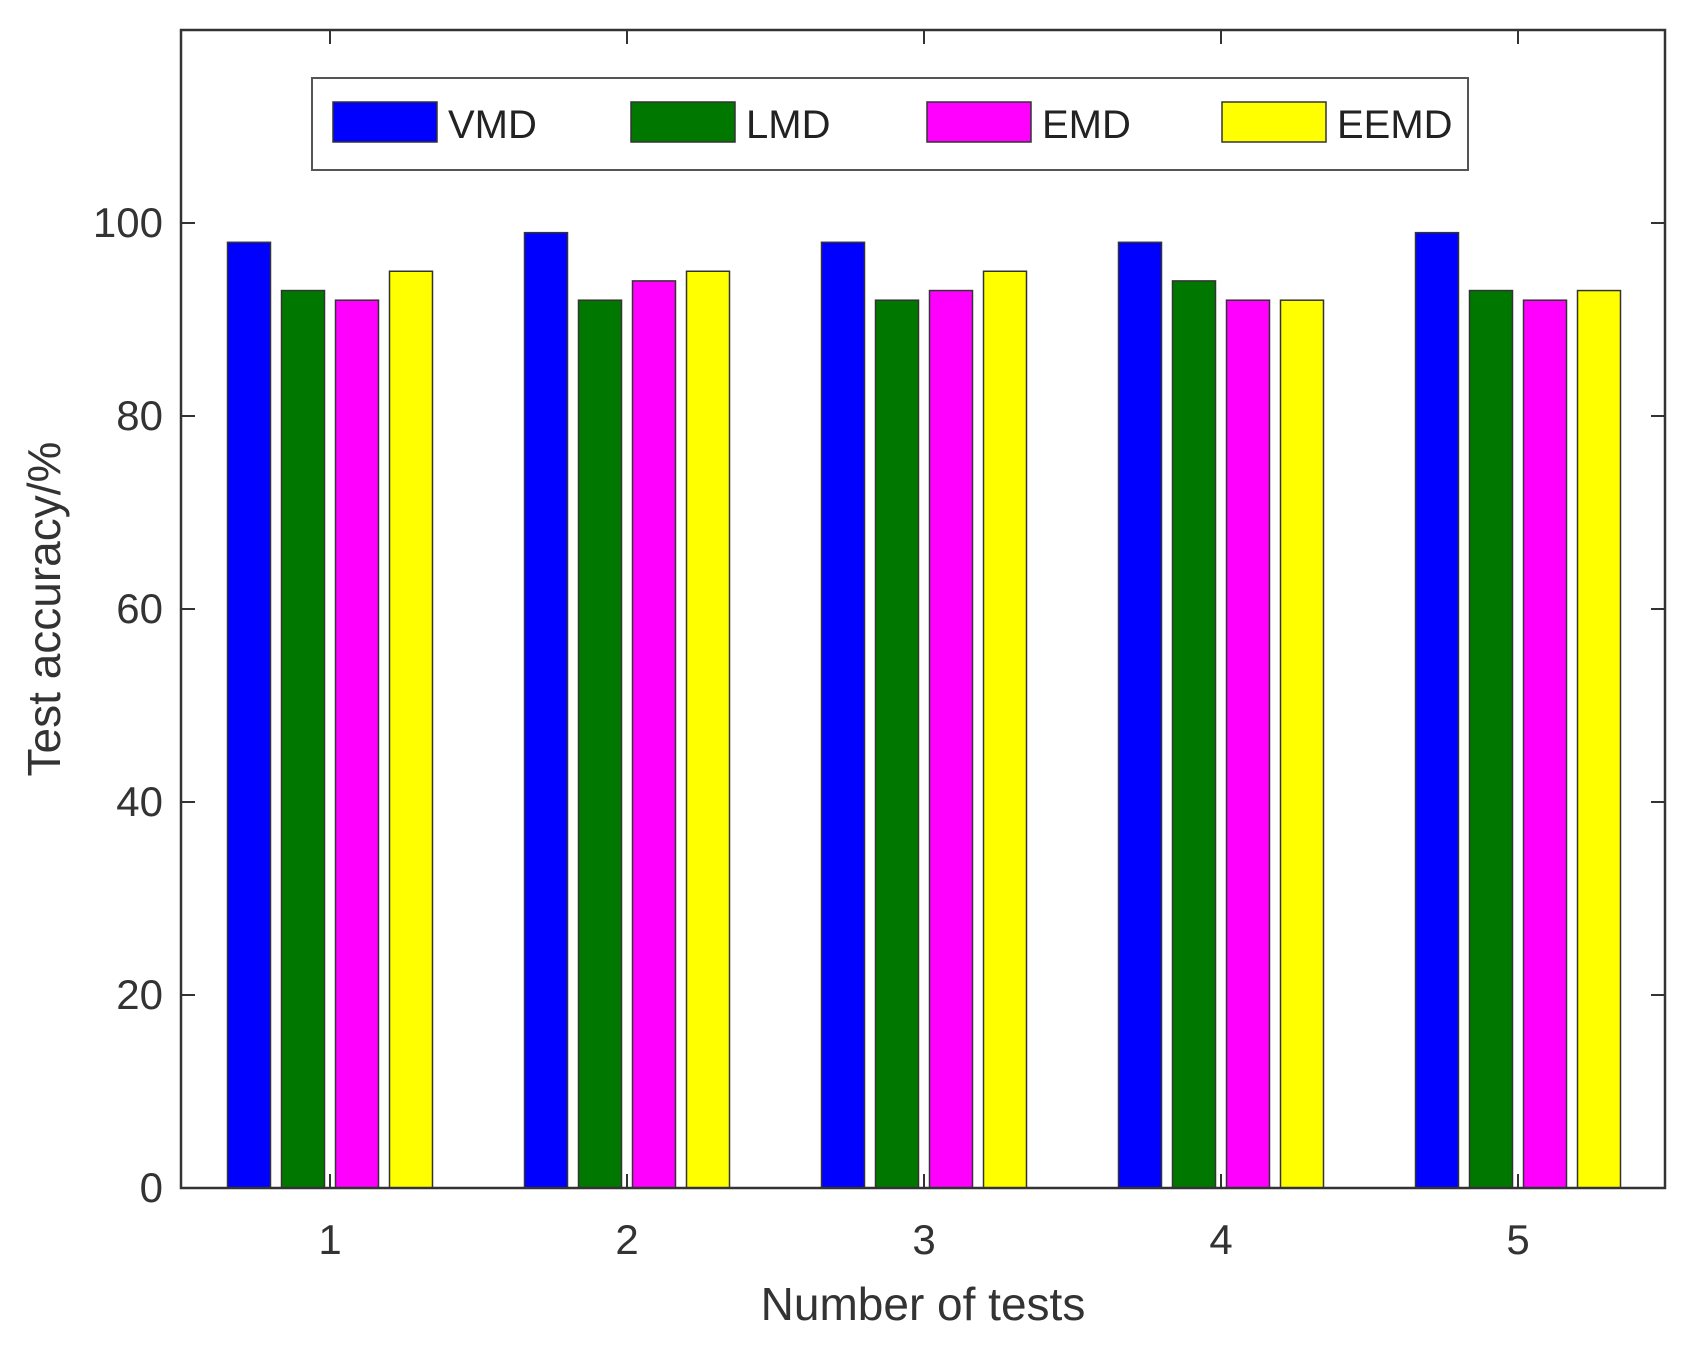 Image resolution: width=1686 pixels, height=1345 pixels. I want to click on legend-label-vmd: VMD, so click(492, 125).